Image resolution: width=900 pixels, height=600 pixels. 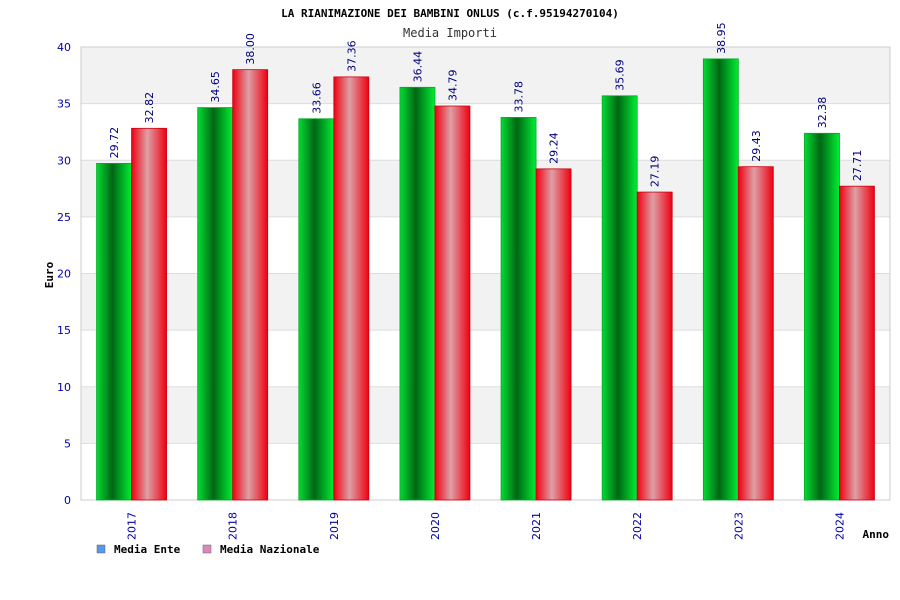 I want to click on value-label: 27.19, so click(x=655, y=172).